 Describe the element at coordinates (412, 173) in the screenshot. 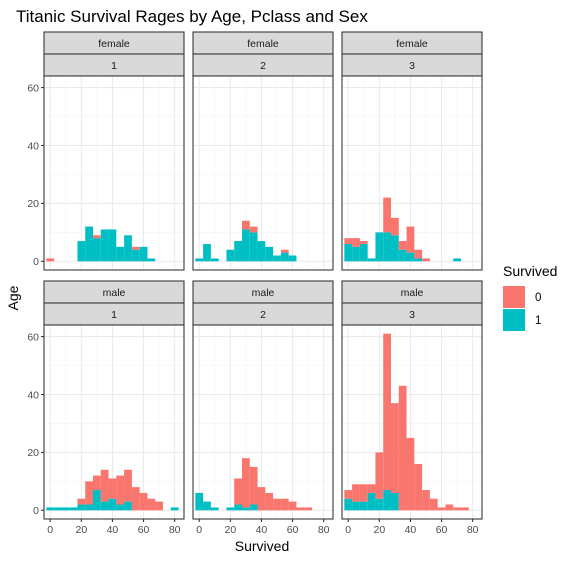

I see `panel-border` at that location.